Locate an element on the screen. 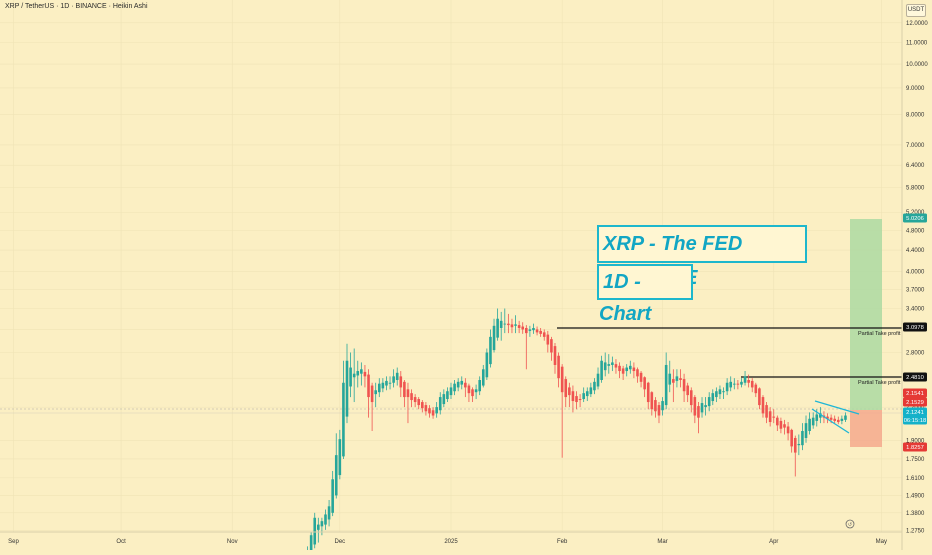  price-tag is located at coordinates (915, 412).